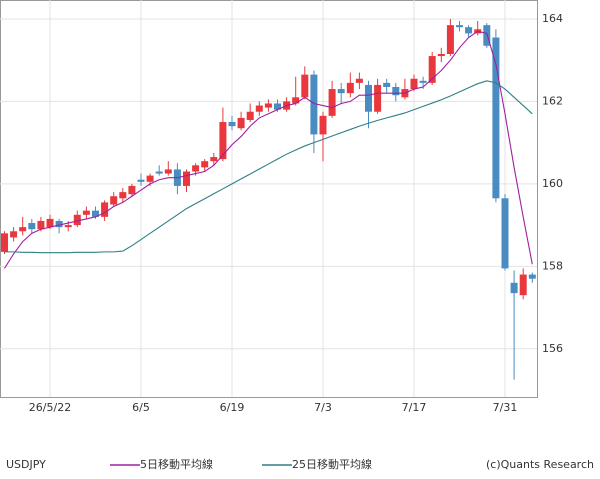 Image resolution: width=600 pixels, height=479 pixels. What do you see at coordinates (552, 100) in the screenshot?
I see `y-tick-label: 162` at bounding box center [552, 100].